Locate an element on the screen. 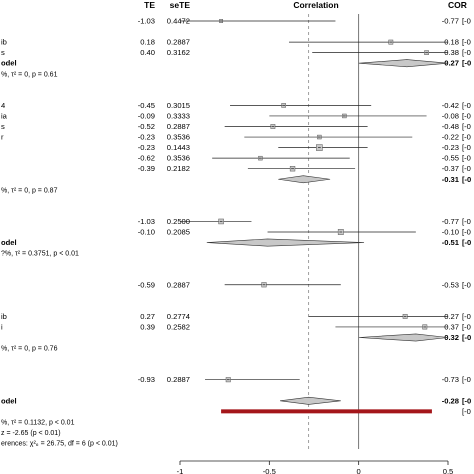  sete-value: 0.1443 is located at coordinates (178, 147).